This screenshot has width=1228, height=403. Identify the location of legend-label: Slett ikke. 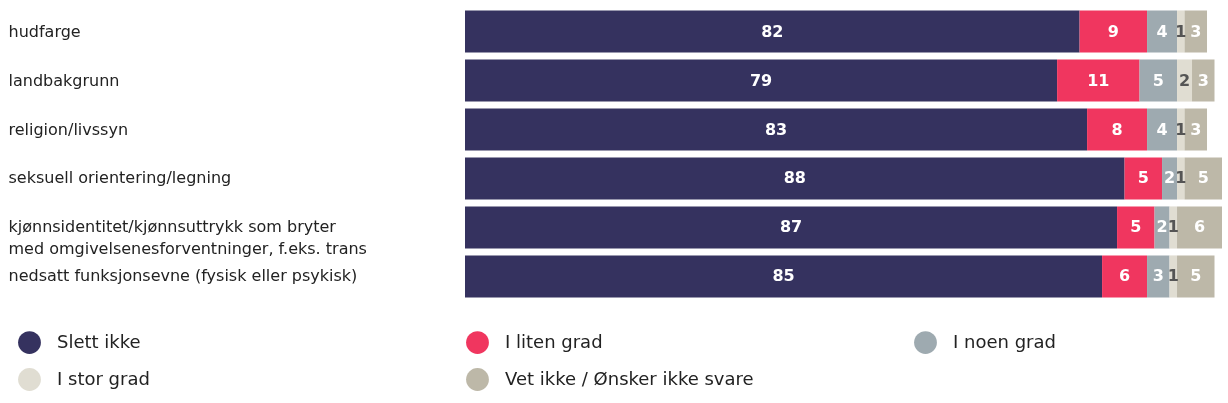
(99, 341).